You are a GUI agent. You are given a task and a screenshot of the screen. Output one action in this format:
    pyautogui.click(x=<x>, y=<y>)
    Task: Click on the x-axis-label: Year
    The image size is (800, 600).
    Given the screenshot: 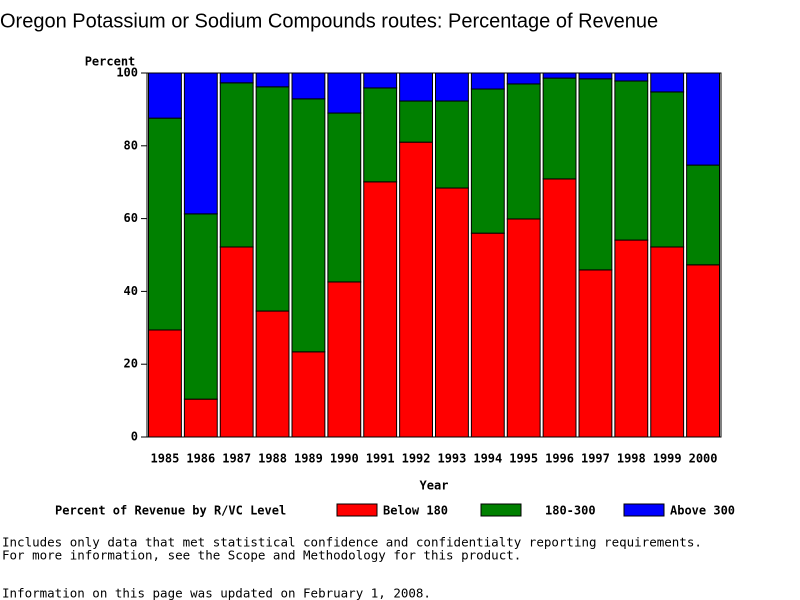 What is the action you would take?
    pyautogui.click(x=434, y=486)
    